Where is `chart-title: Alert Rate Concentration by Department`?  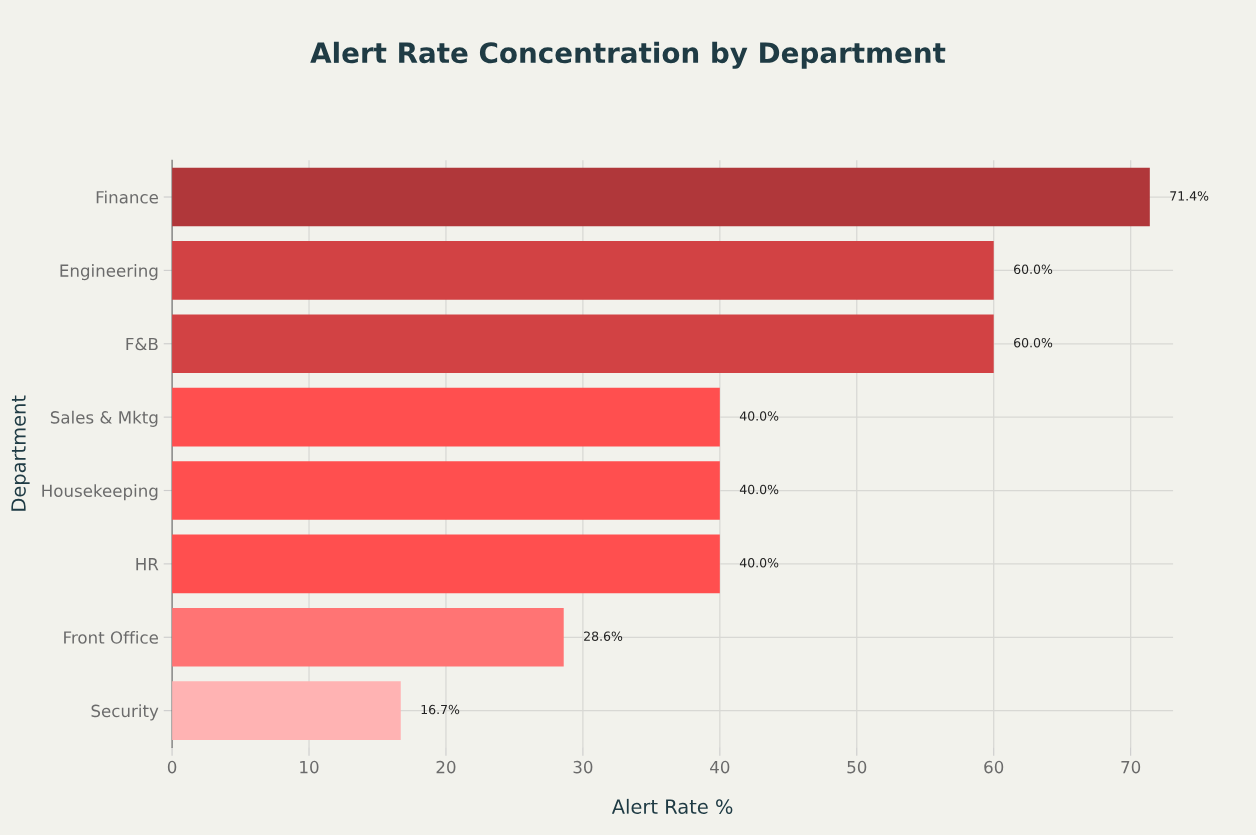 chart-title: Alert Rate Concentration by Department is located at coordinates (628, 55).